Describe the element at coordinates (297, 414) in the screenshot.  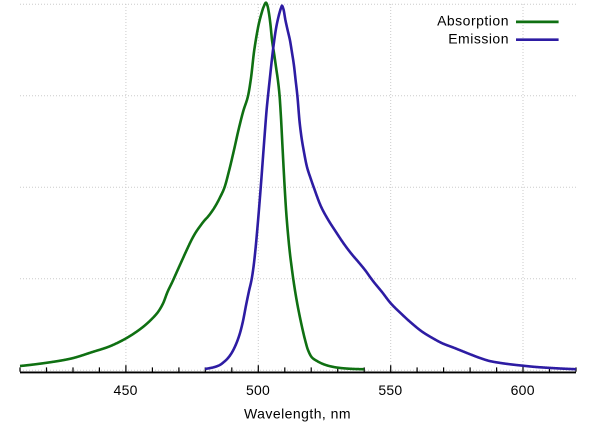
I see `svg-text: Wavelength, nm` at that location.